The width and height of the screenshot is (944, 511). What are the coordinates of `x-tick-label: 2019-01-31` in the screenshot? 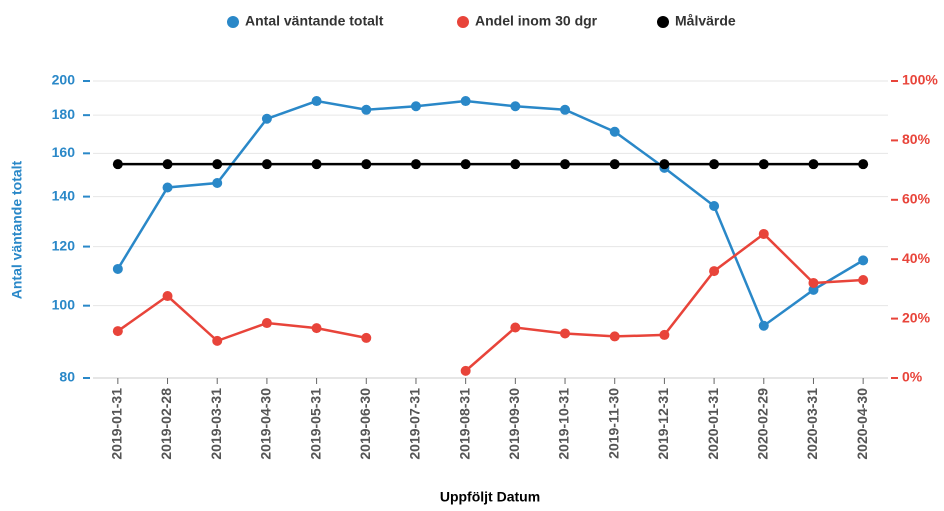 It's located at (117, 424).